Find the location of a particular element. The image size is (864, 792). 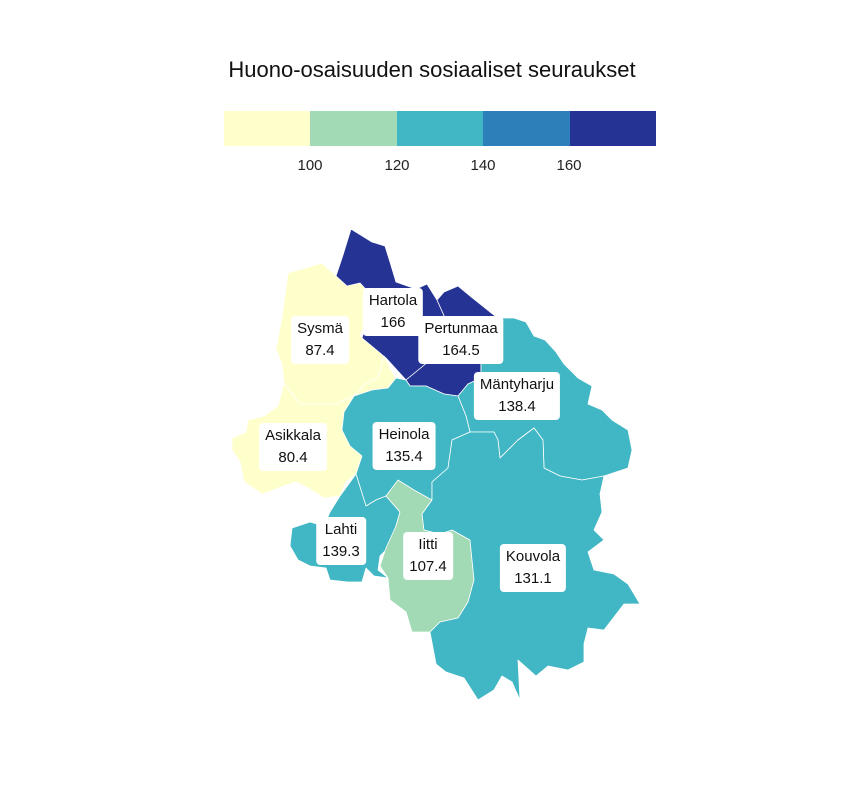

label-asikkala-value: 80.4 is located at coordinates (293, 457).